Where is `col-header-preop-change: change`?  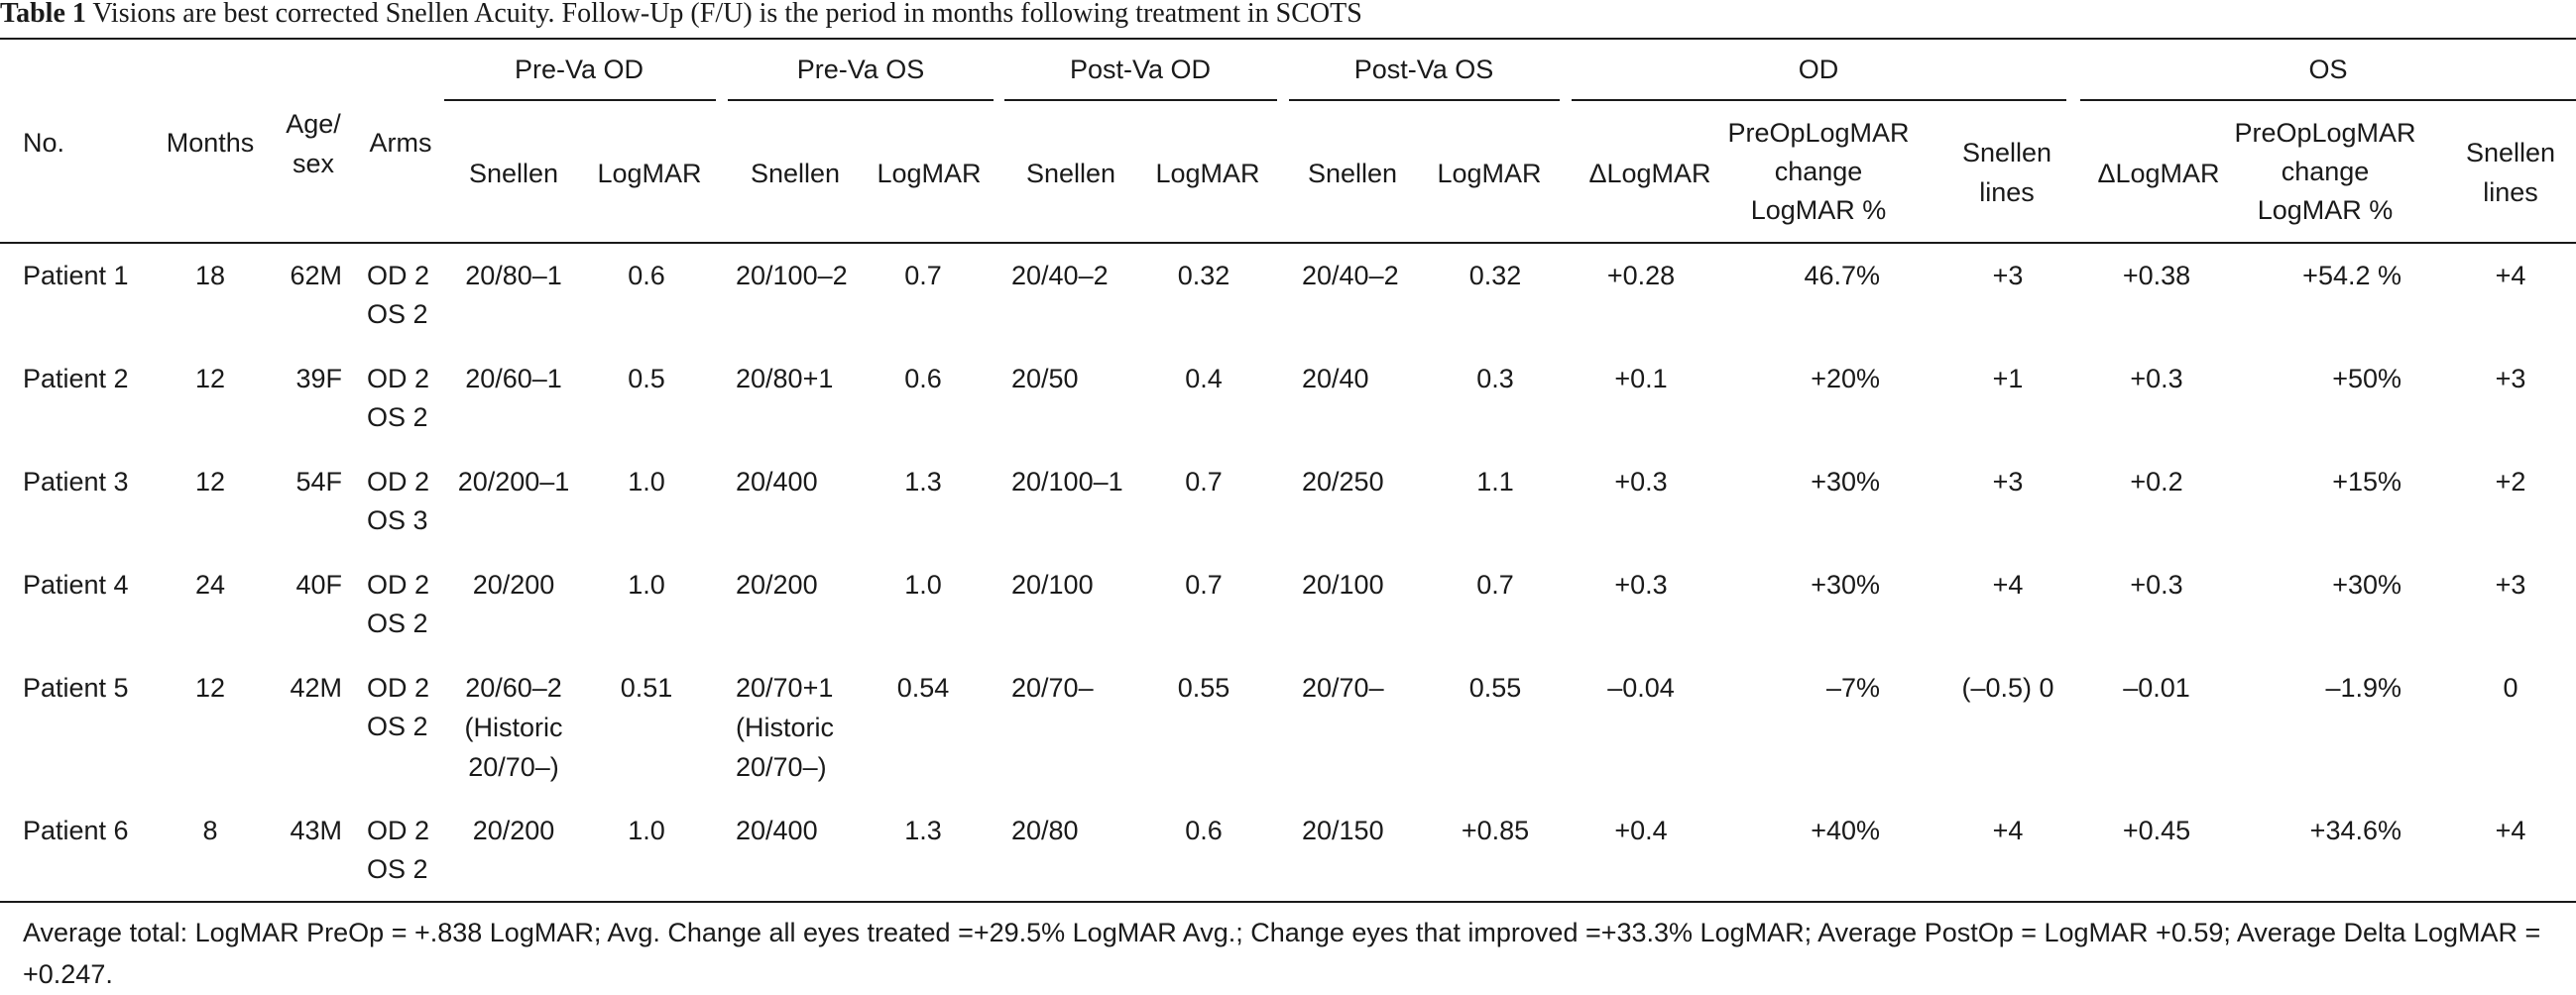 col-header-preop-change: change is located at coordinates (2326, 171).